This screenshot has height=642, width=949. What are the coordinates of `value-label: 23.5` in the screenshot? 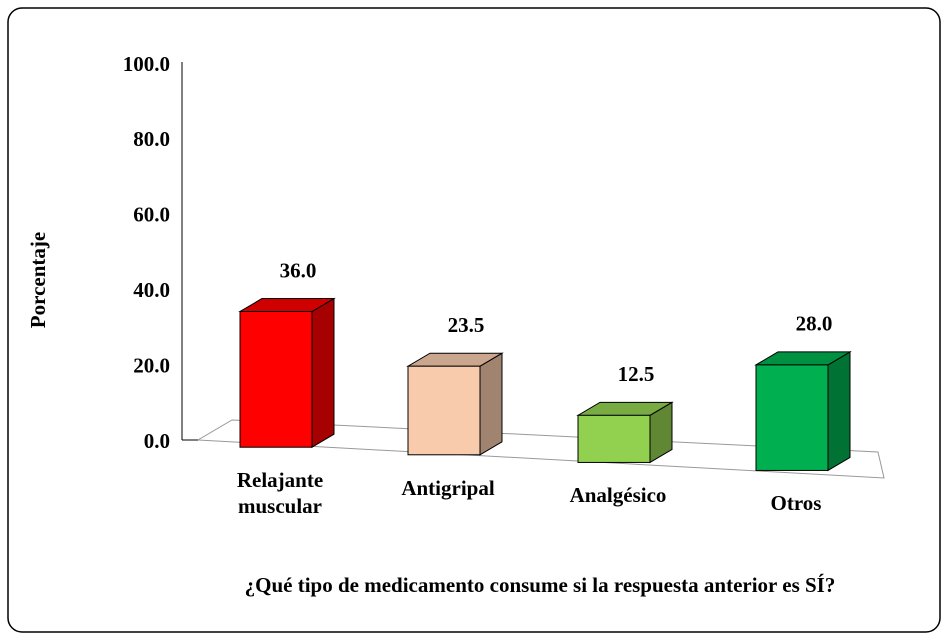 It's located at (466, 325).